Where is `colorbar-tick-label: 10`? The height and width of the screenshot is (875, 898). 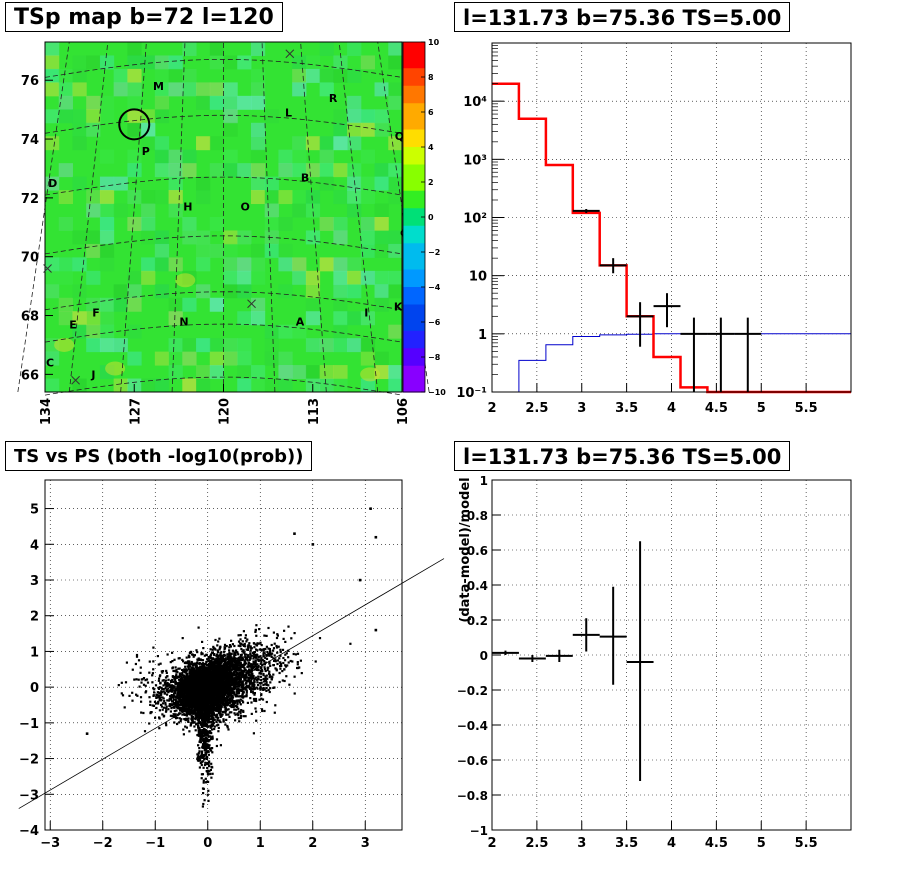 colorbar-tick-label: 10 is located at coordinates (434, 42).